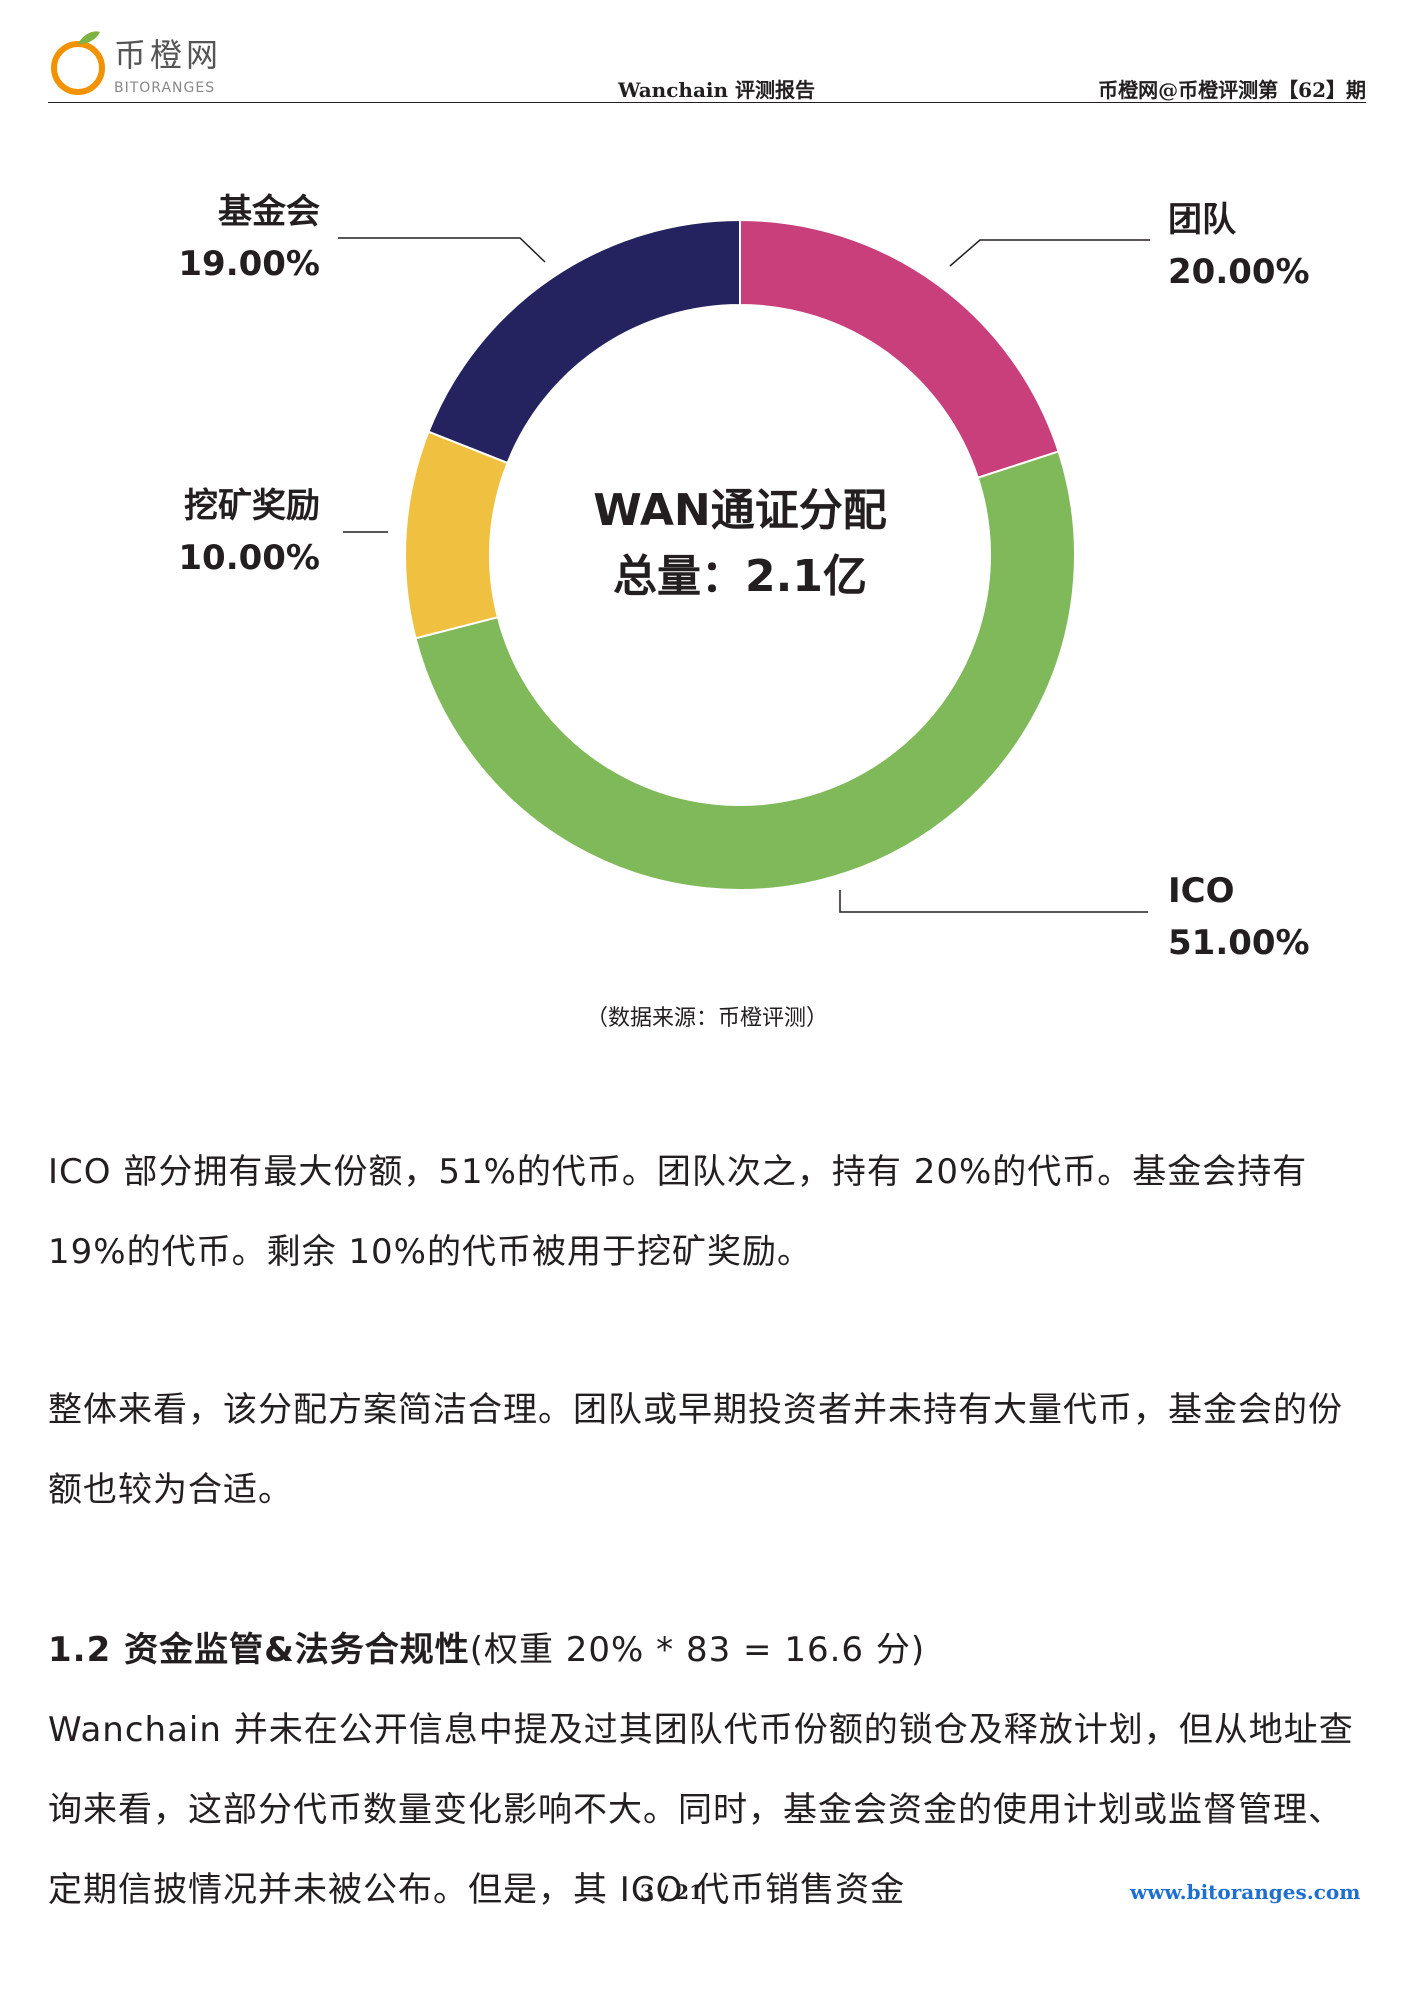  I want to click on slice-name: 挖矿奖励, so click(252, 506).